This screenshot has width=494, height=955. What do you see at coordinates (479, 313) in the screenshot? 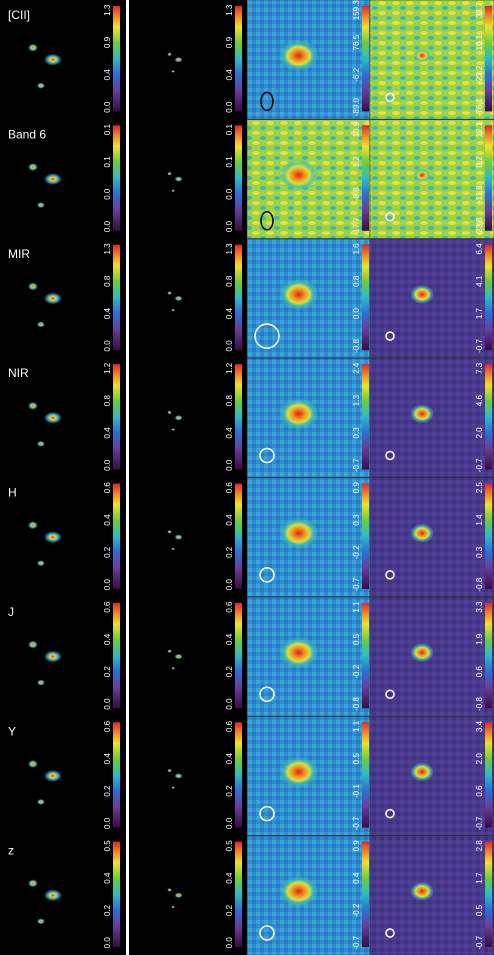
I see `colorbar-tick-label: 1.7` at bounding box center [479, 313].